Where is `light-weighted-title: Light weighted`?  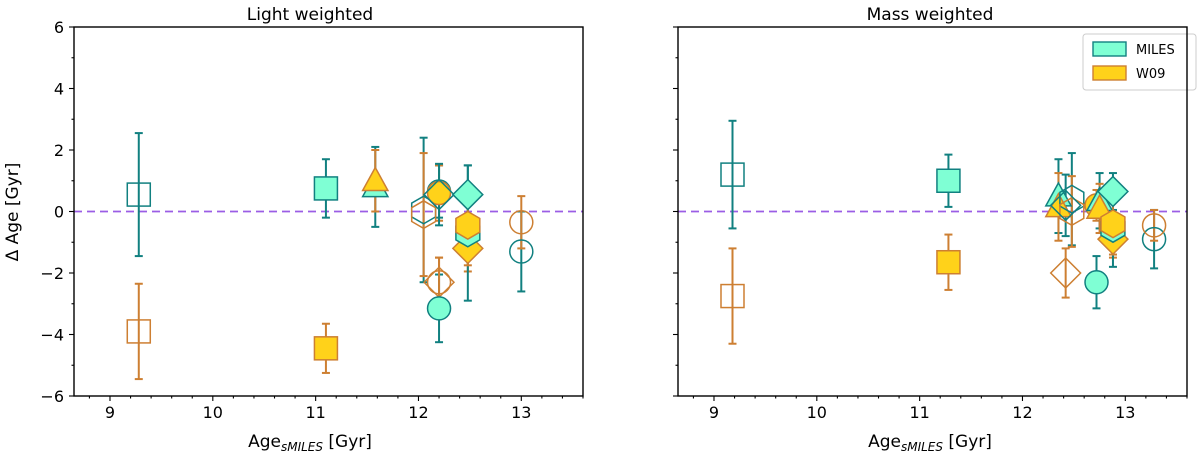 light-weighted-title: Light weighted is located at coordinates (310, 15).